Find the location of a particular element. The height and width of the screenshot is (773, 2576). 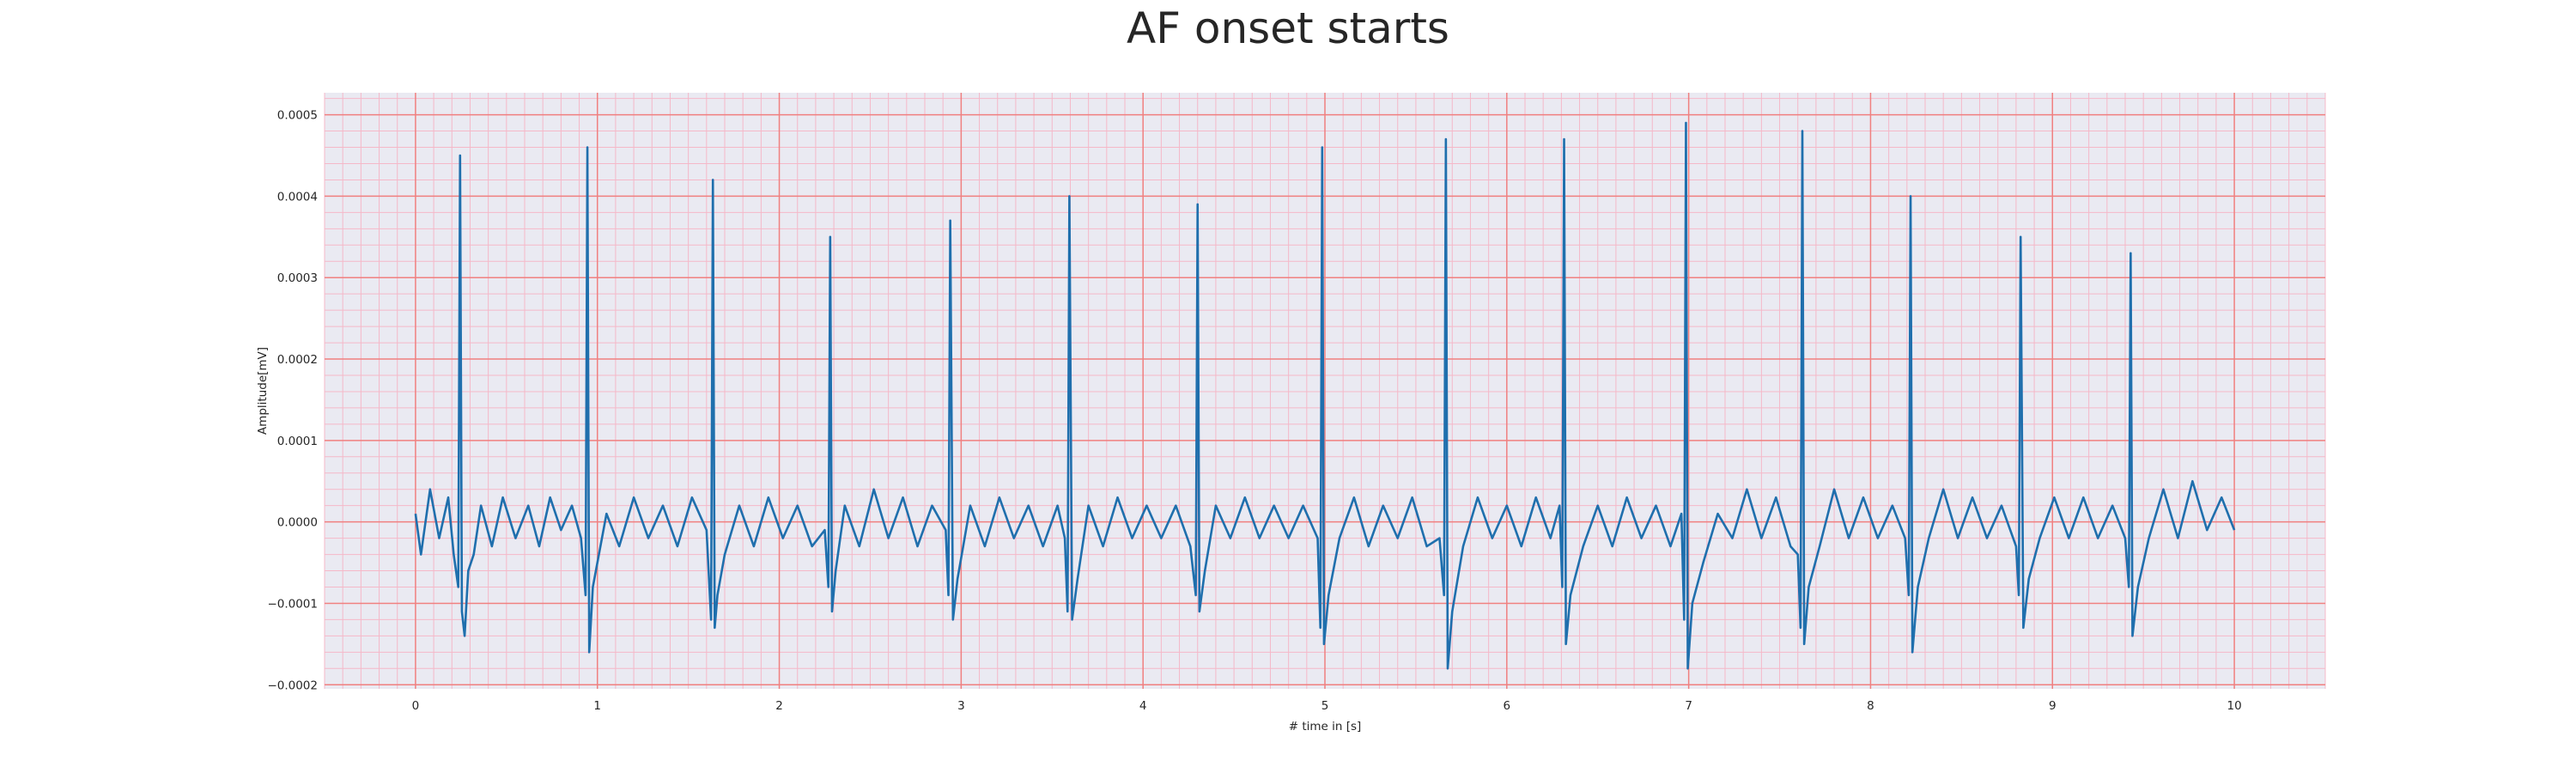

y-tick-label: 0.0000 is located at coordinates (297, 523).